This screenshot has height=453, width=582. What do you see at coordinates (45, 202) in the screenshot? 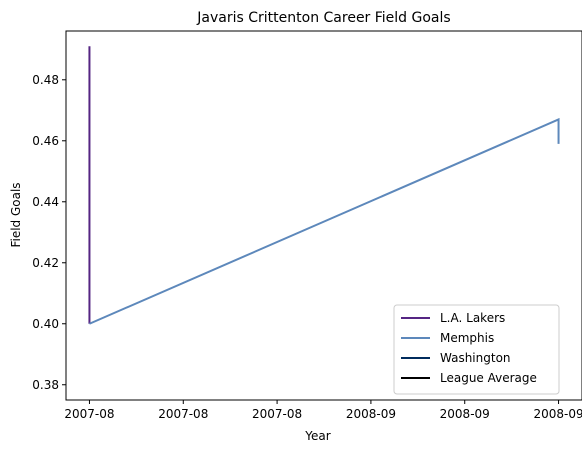
I see `y-tick-label: 0.44` at bounding box center [45, 202].